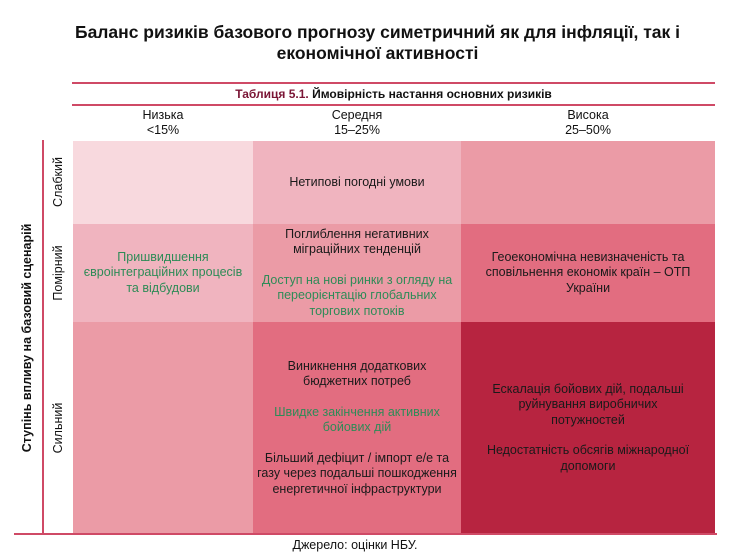  I want to click on column-header-low: Низька <15%, so click(163, 123).